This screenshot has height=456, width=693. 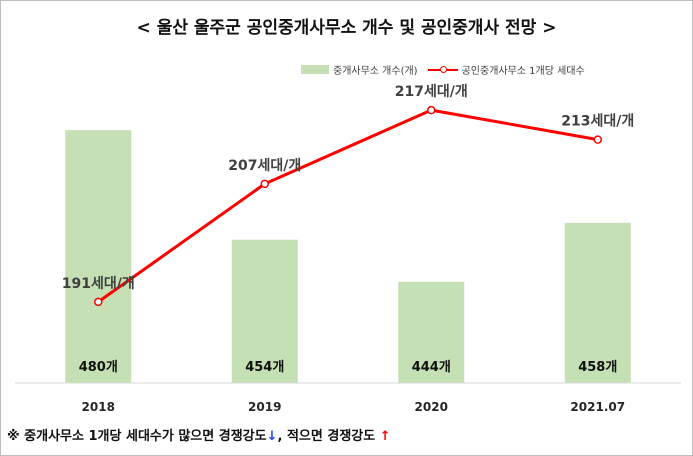 What do you see at coordinates (597, 139) in the screenshot?
I see `line-point-2021.07` at bounding box center [597, 139].